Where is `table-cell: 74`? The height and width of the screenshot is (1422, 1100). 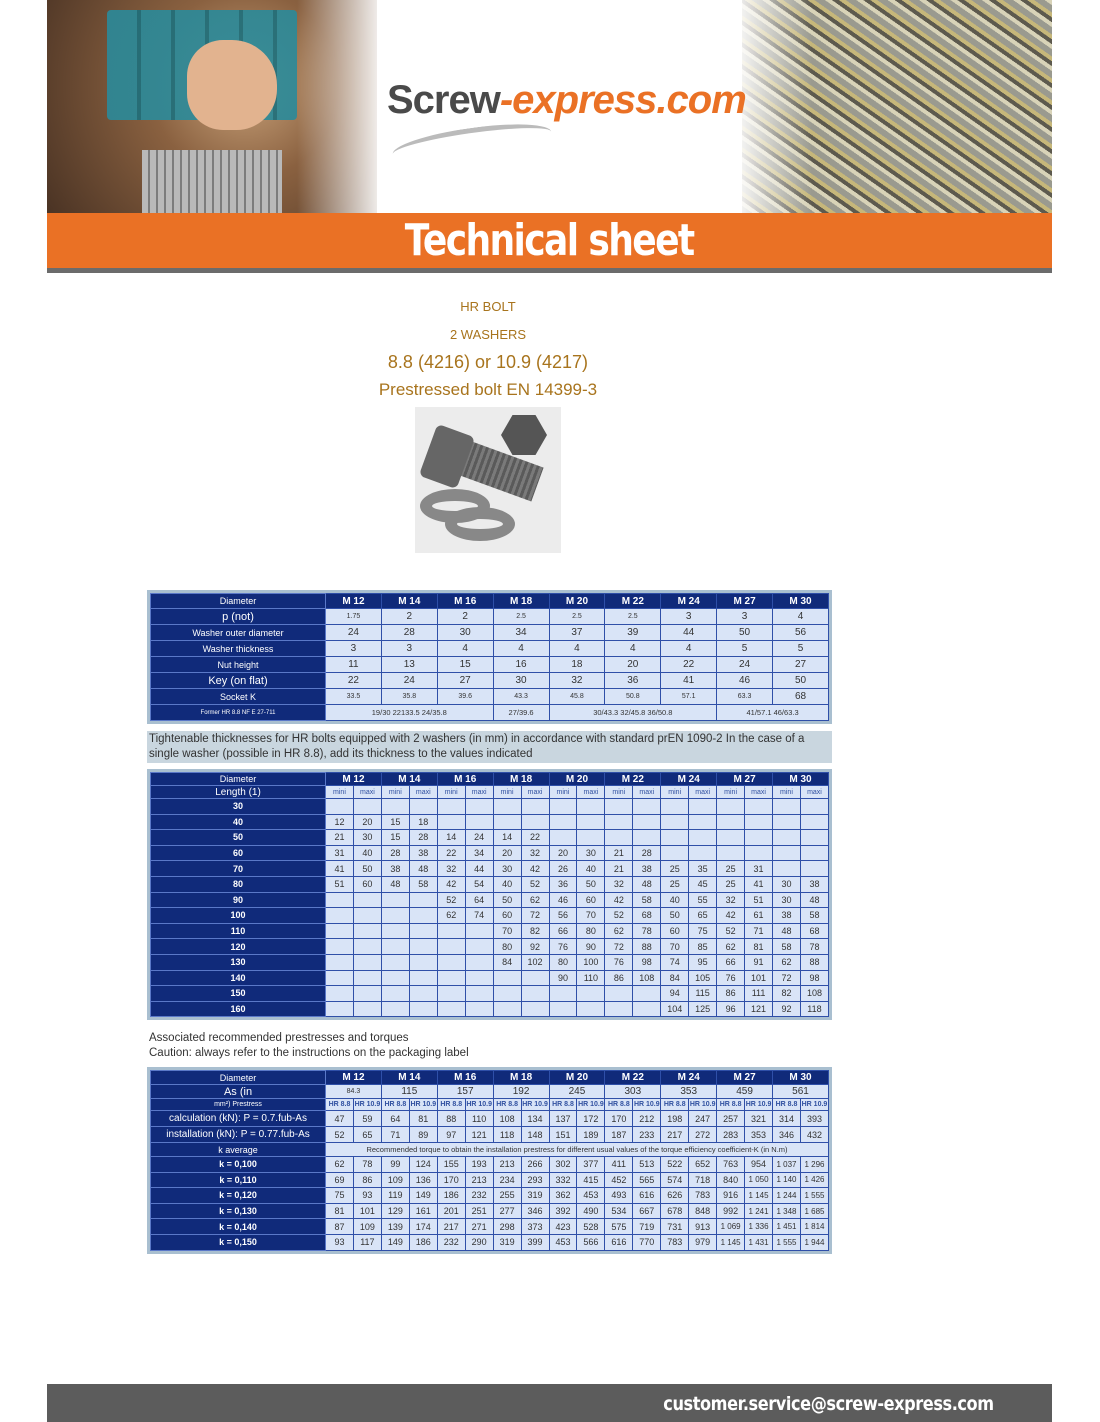
table-cell: 74 is located at coordinates (675, 962).